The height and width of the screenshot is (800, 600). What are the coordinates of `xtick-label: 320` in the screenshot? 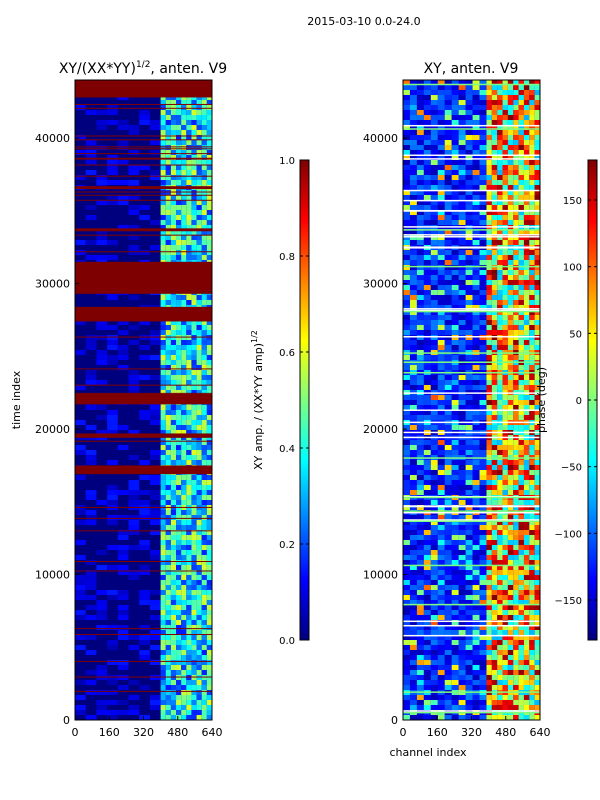 It's located at (471, 732).